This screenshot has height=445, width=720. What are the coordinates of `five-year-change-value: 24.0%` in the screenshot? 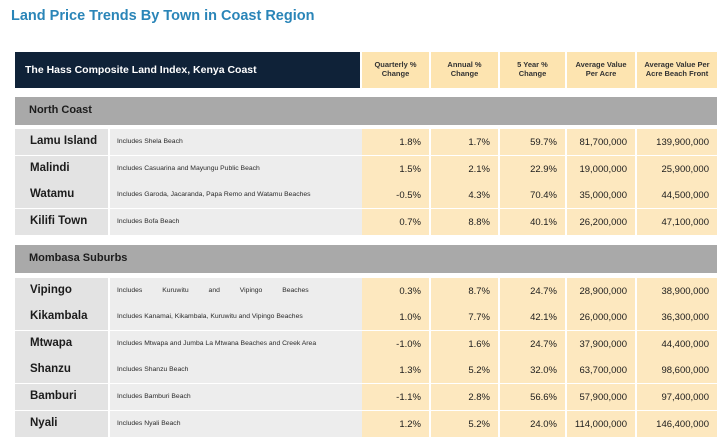 It's located at (532, 424).